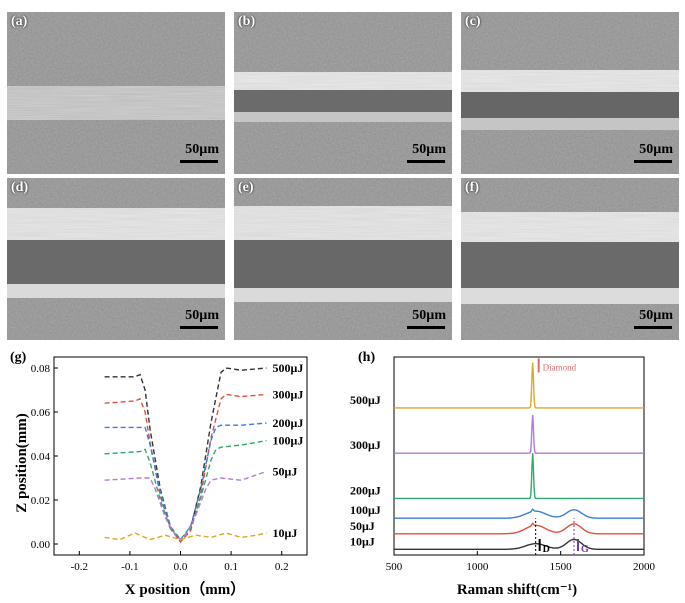  I want to click on y-tick-label: 0.00, so click(41, 545).